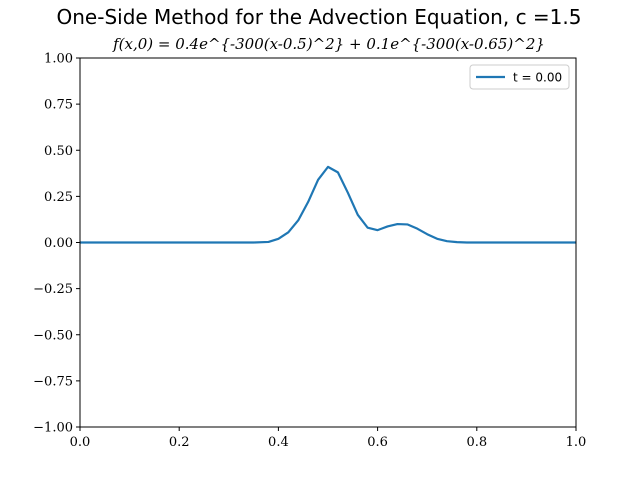 The image size is (640, 480). I want to click on y-tick-label: 0.75, so click(58, 105).